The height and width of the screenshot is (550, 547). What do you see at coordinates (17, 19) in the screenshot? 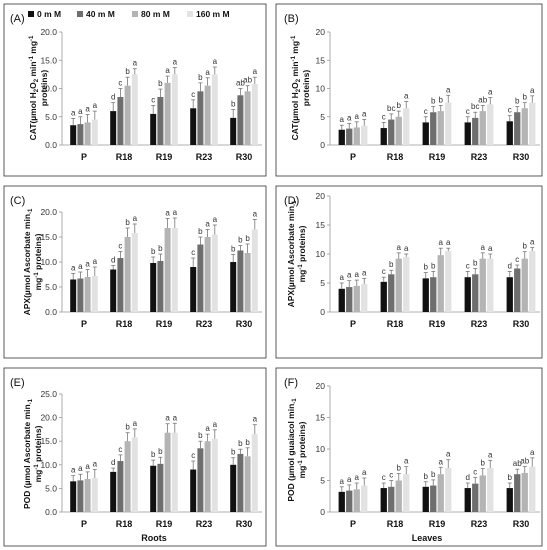
I see `panel-label: (A)` at bounding box center [17, 19].